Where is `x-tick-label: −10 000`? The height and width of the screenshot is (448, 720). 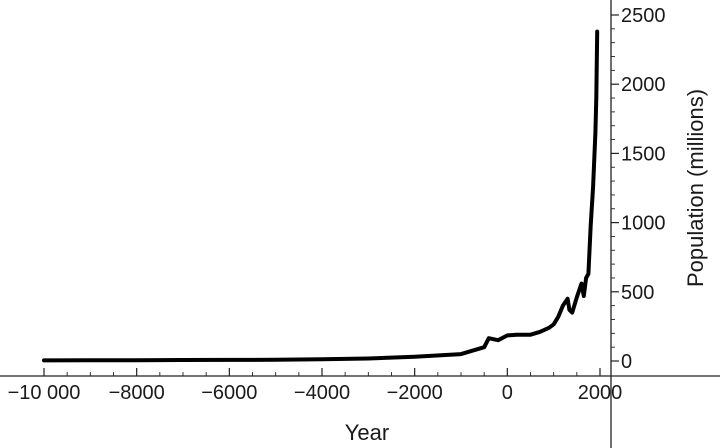 x-tick-label: −10 000 is located at coordinates (44, 393).